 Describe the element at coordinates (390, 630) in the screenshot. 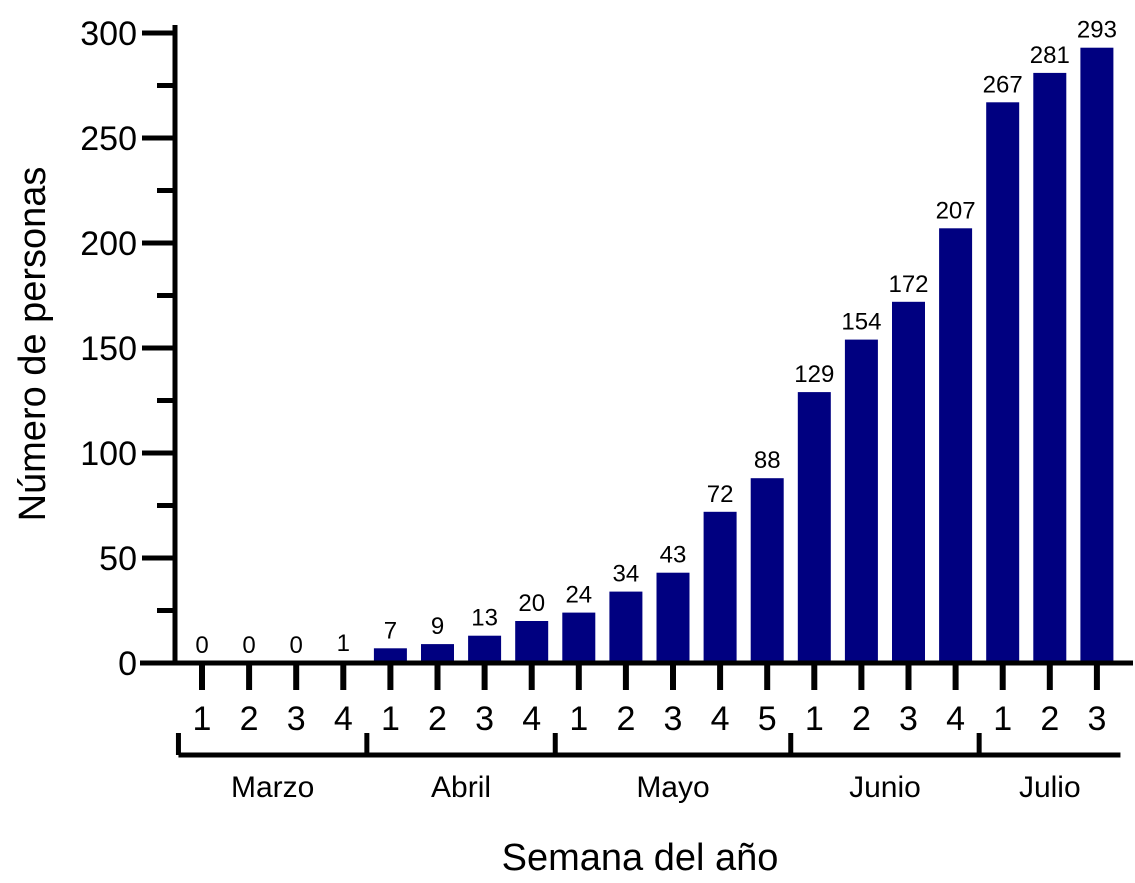

I see `bar-value-label: 7` at that location.